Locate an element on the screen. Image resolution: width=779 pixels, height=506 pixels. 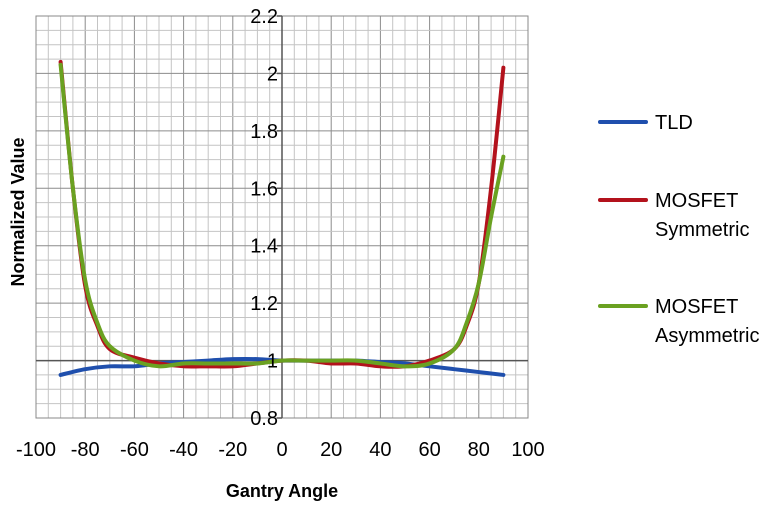
x-tick-label: 0 is located at coordinates (281, 450).